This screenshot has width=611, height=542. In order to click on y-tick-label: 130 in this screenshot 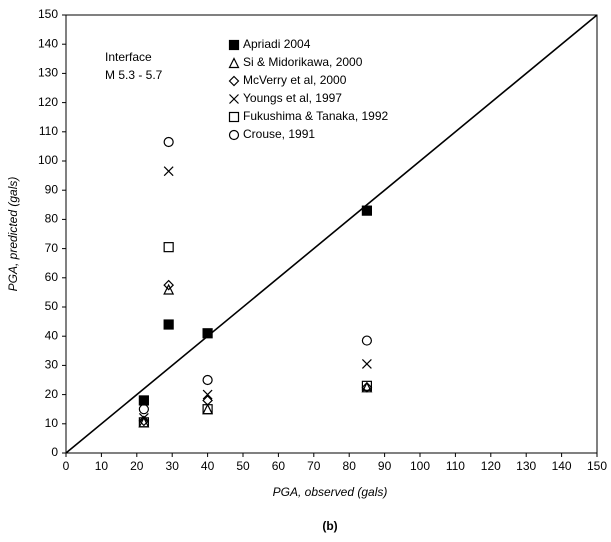, I will do `click(48, 73)`.